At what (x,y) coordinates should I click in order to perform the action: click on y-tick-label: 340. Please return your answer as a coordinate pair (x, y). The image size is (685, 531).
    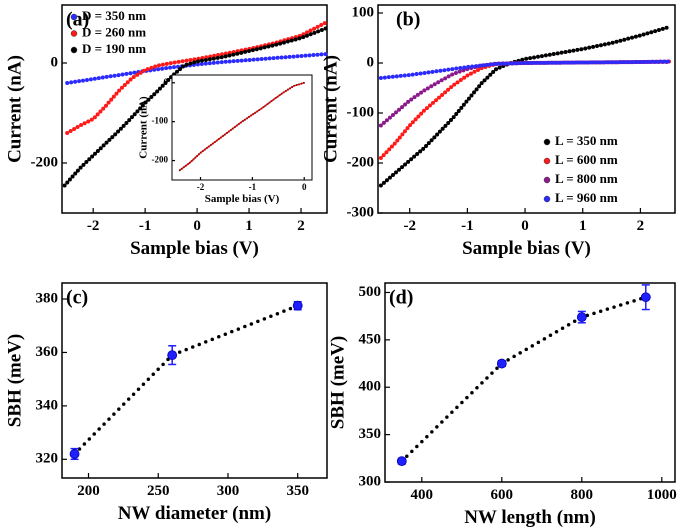
    Looking at the image, I should click on (47, 405).